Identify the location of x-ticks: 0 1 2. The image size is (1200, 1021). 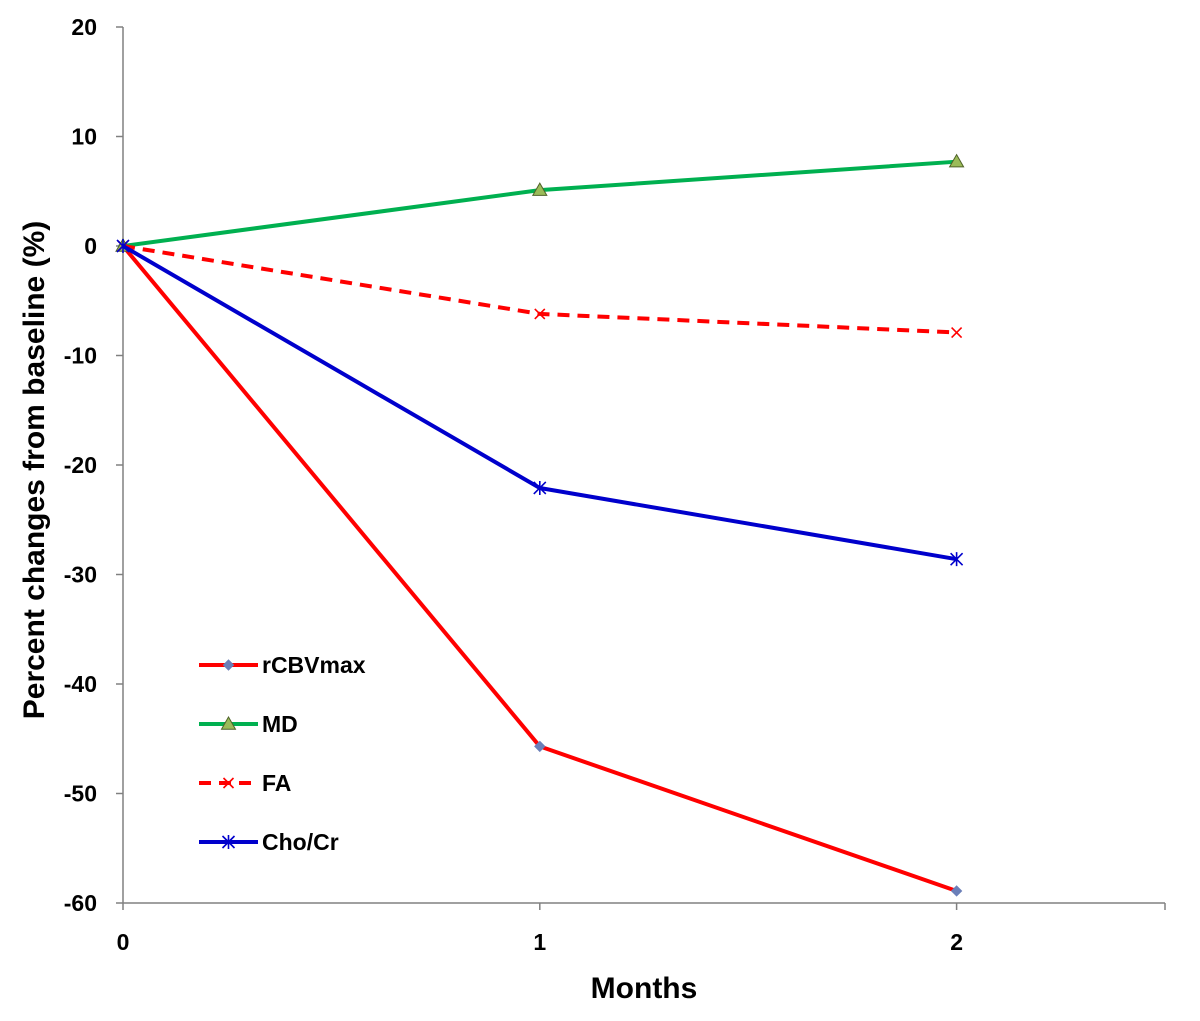
(641, 929).